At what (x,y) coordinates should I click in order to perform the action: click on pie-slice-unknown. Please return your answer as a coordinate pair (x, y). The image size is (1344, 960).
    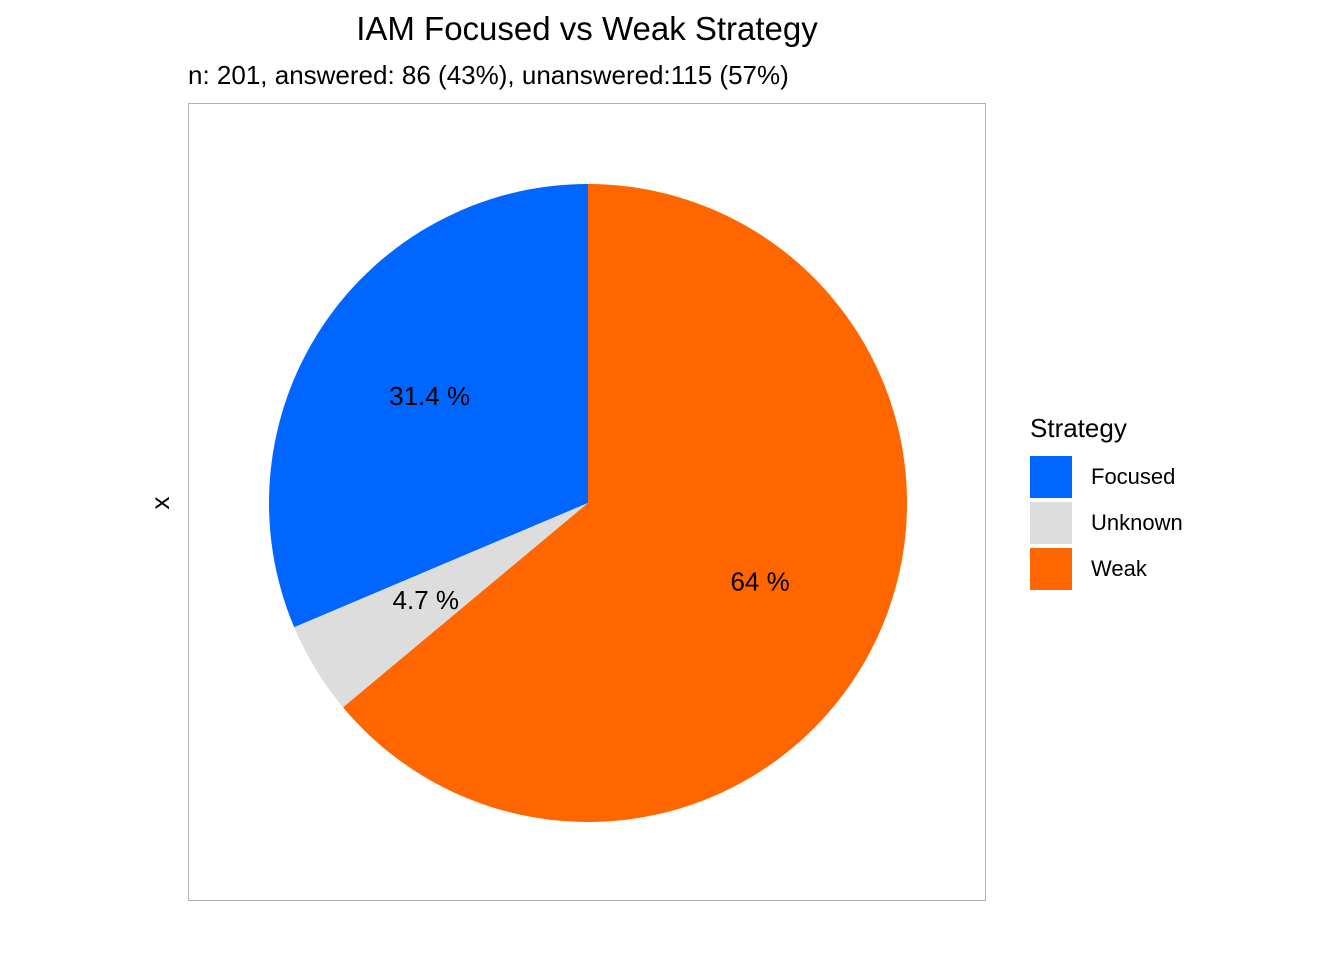
    Looking at the image, I should click on (441, 605).